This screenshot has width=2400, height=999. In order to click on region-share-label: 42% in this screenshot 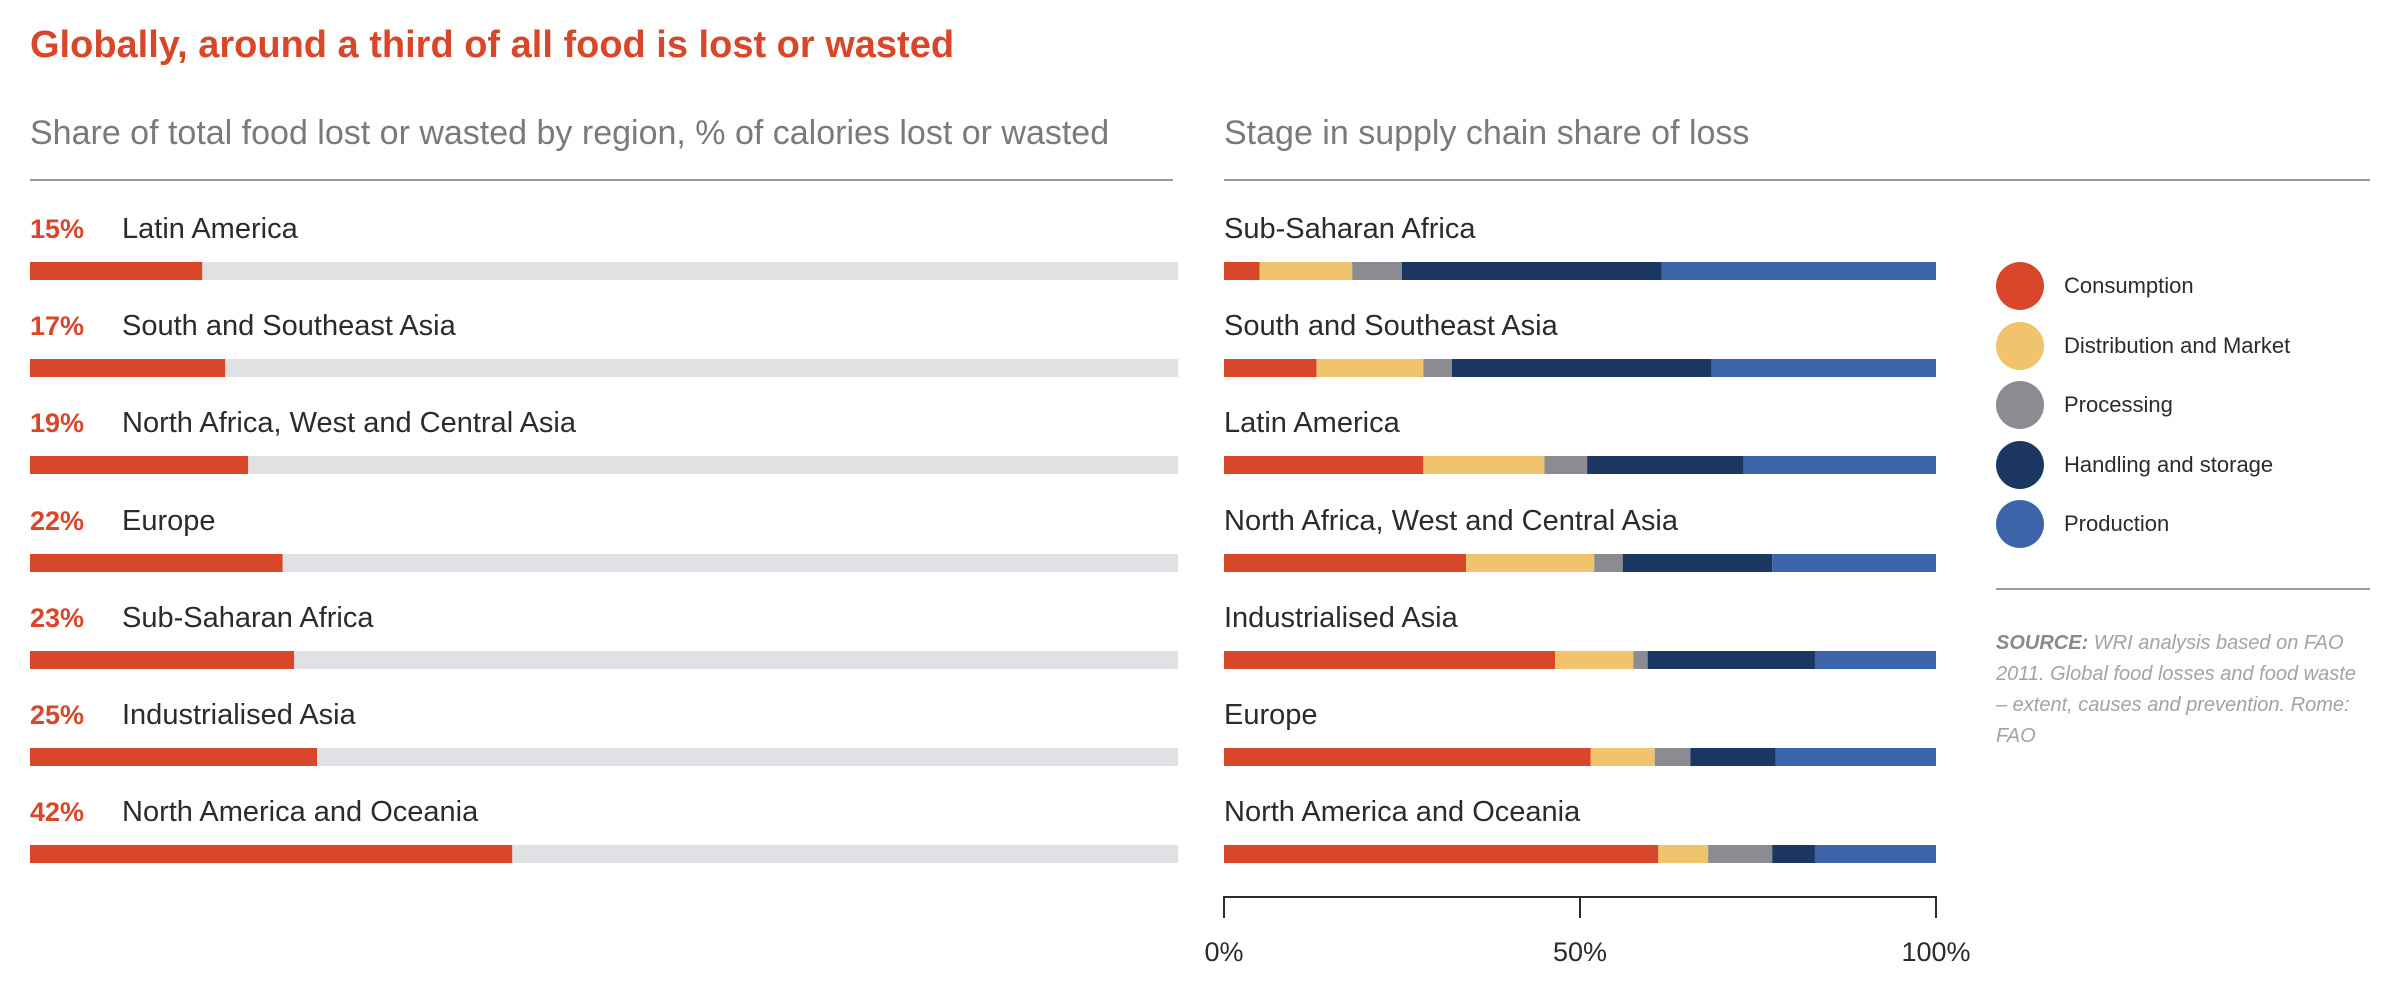, I will do `click(57, 812)`.